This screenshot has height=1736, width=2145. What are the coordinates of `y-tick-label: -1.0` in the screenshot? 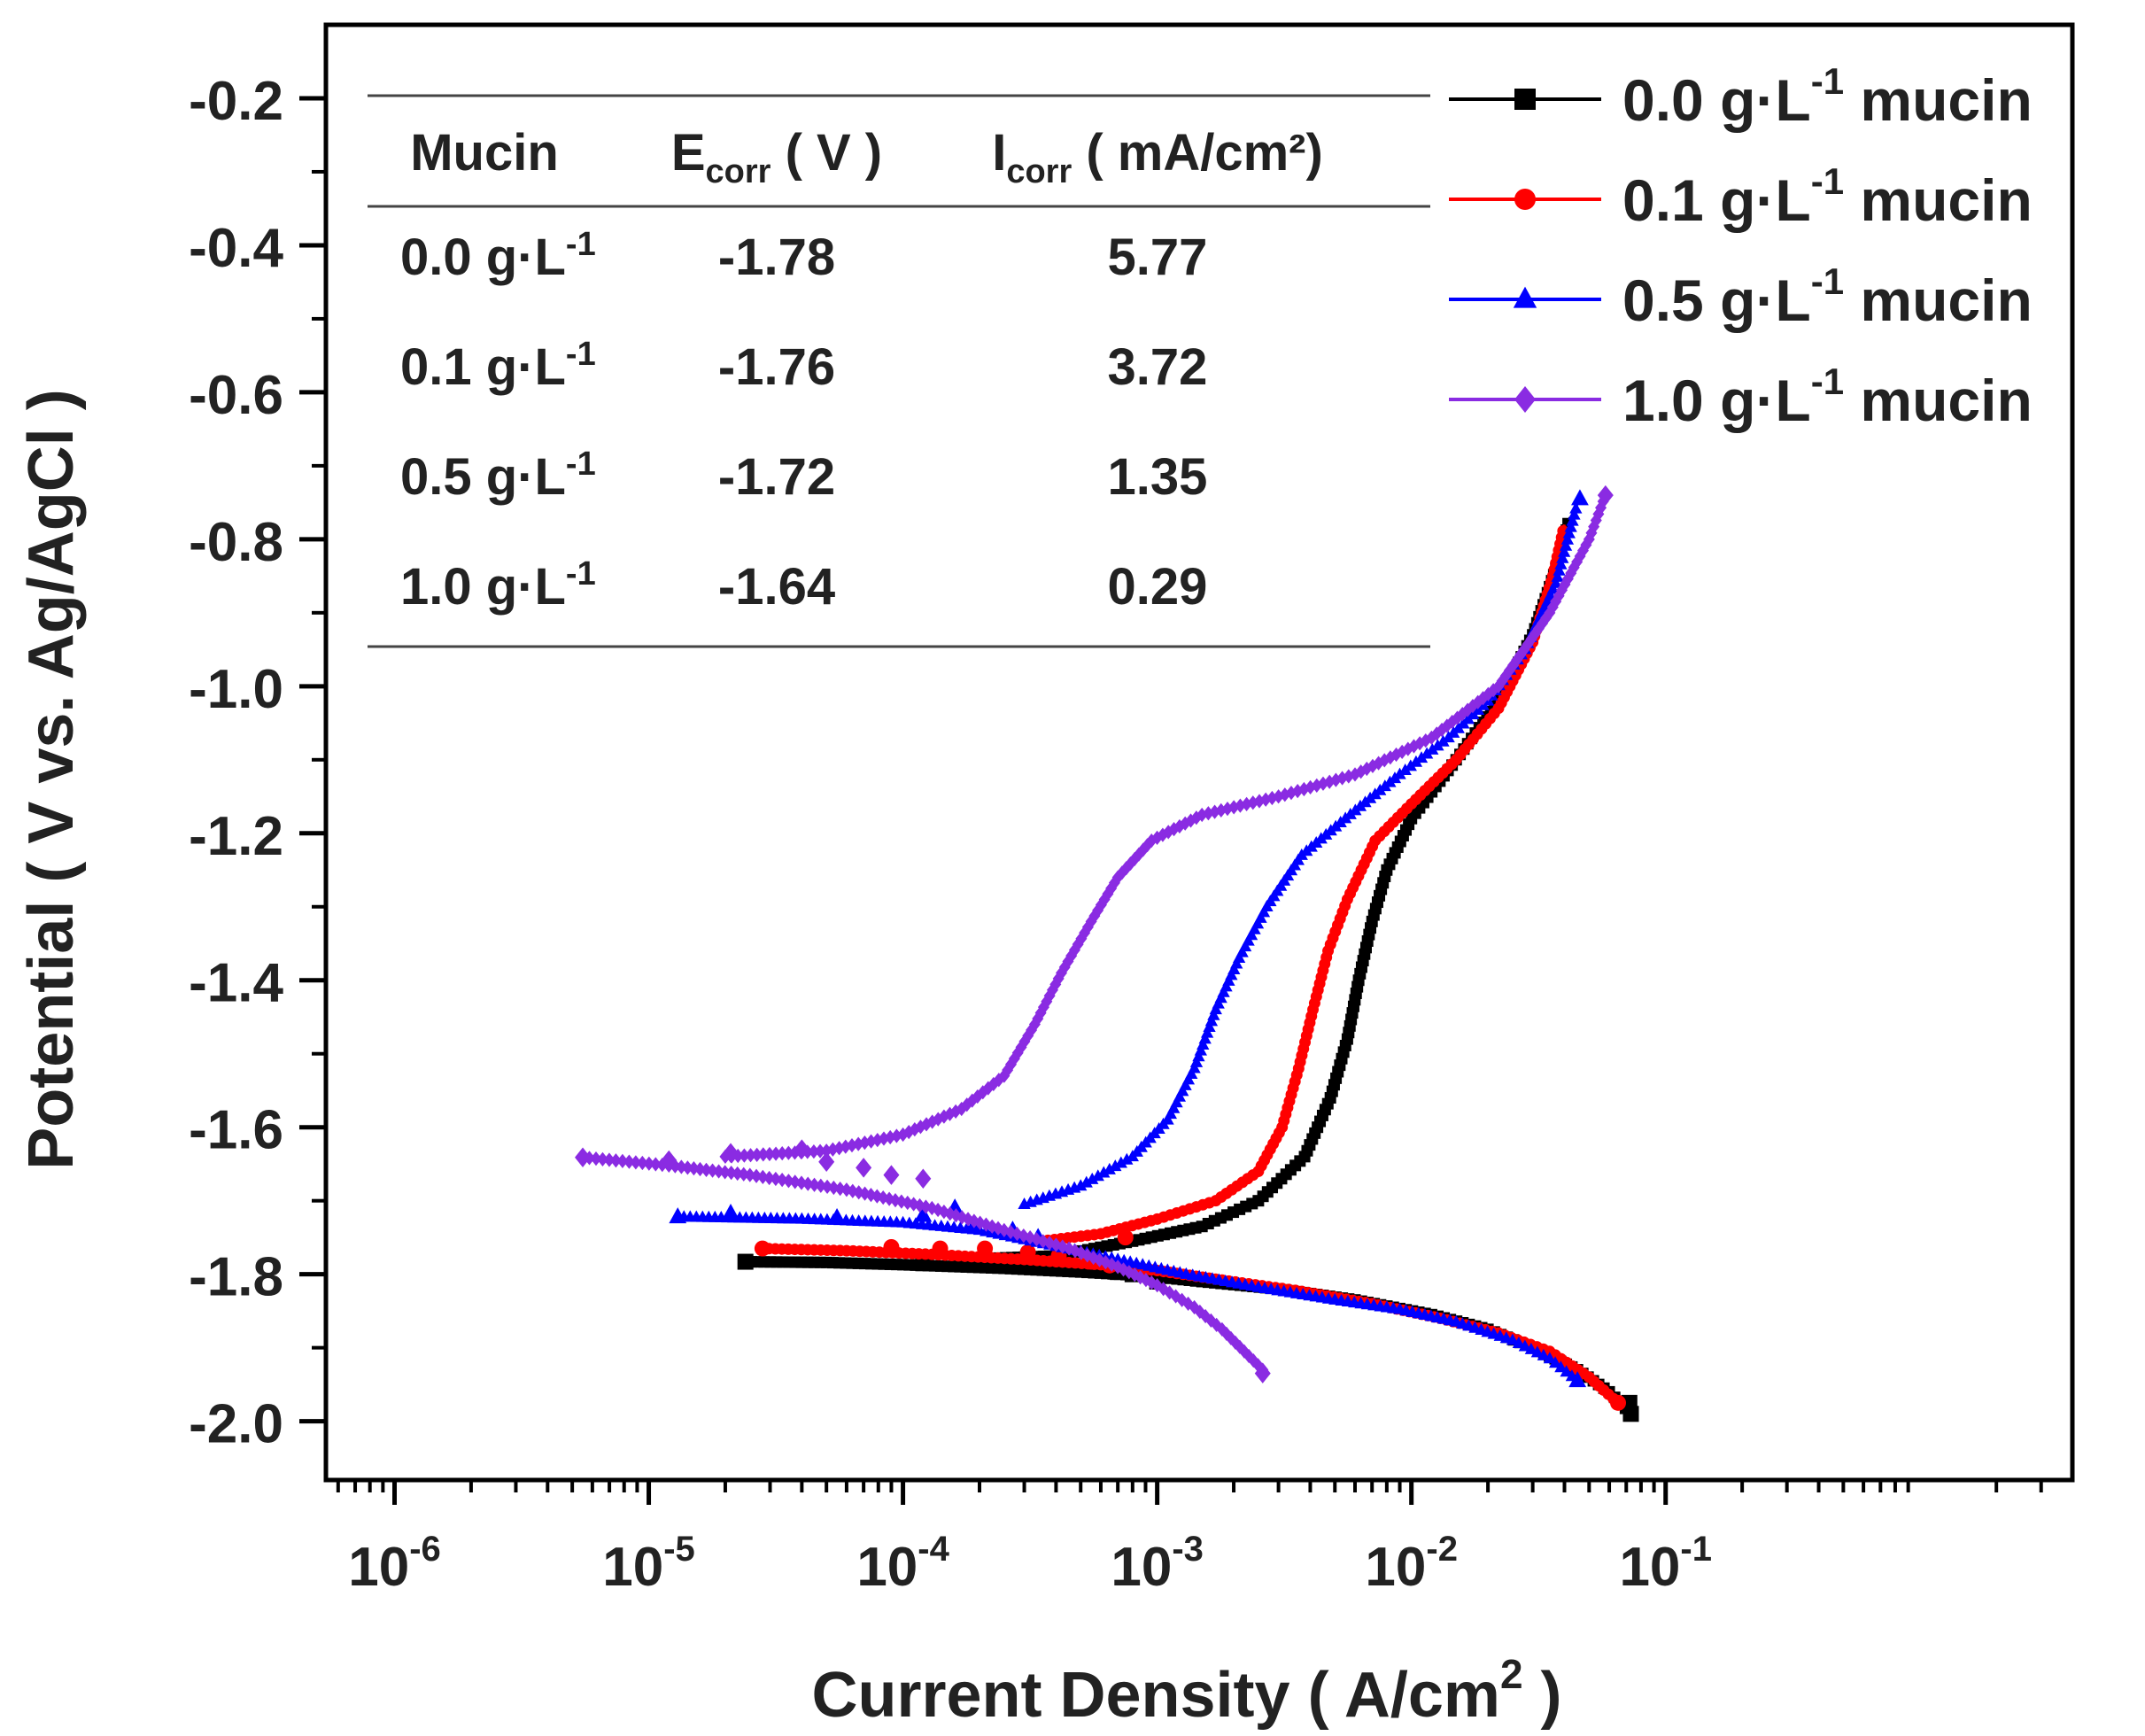 It's located at (236, 689).